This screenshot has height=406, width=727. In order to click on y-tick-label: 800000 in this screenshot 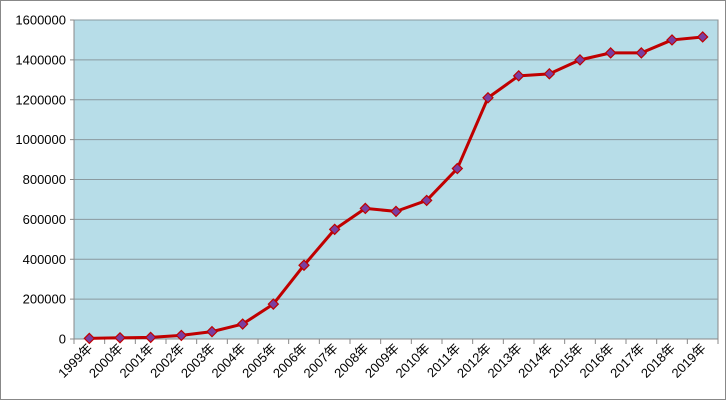, I will do `click(44, 179)`.